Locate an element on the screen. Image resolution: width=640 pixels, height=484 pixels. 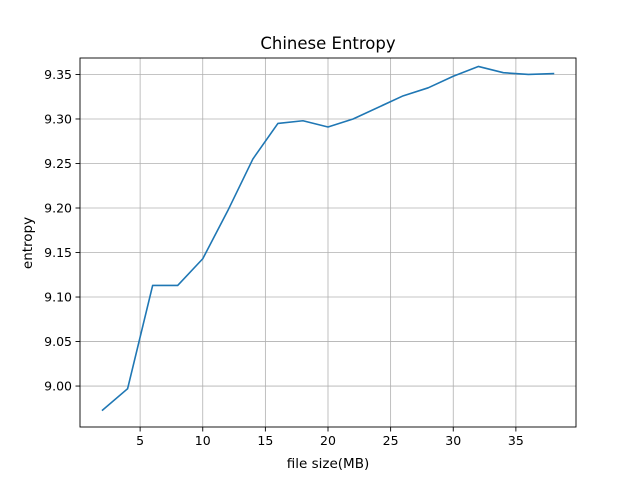
y-tick-label: 9.15 is located at coordinates (58, 252).